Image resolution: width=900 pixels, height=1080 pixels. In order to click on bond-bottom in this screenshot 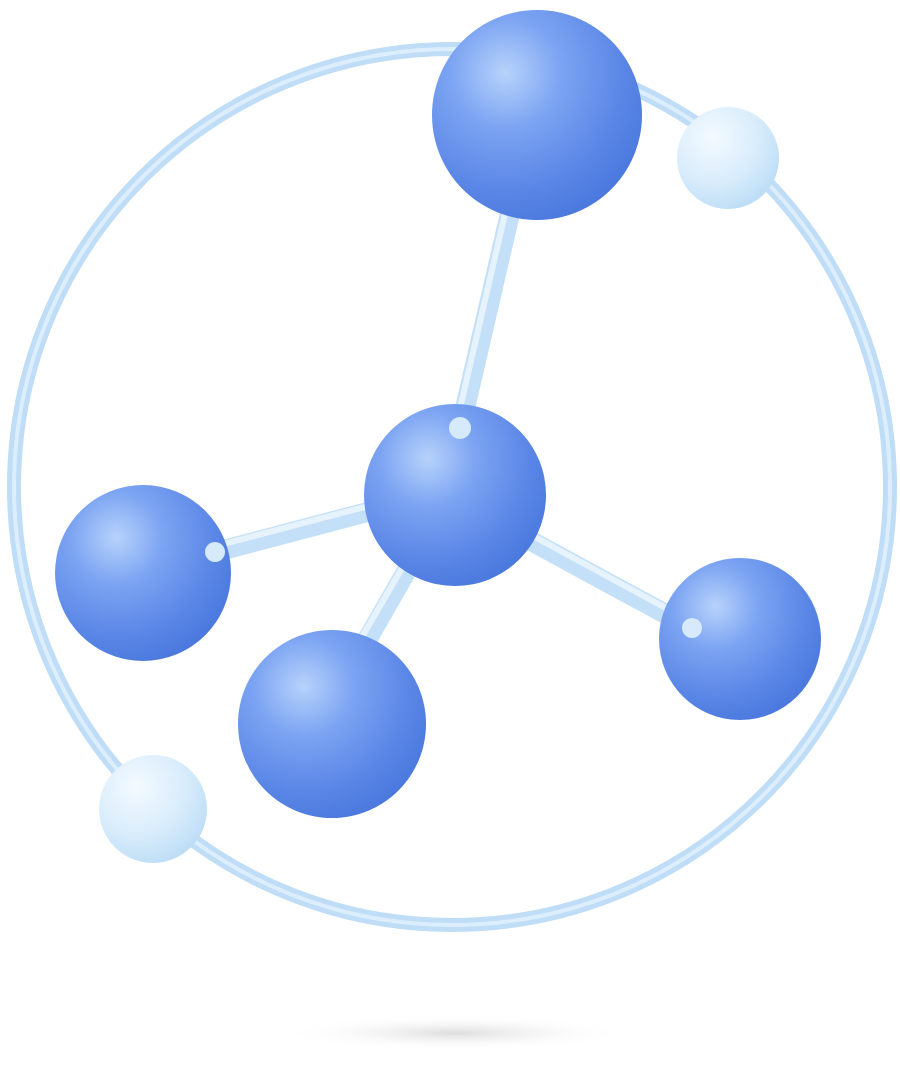, I will do `click(388, 602)`.